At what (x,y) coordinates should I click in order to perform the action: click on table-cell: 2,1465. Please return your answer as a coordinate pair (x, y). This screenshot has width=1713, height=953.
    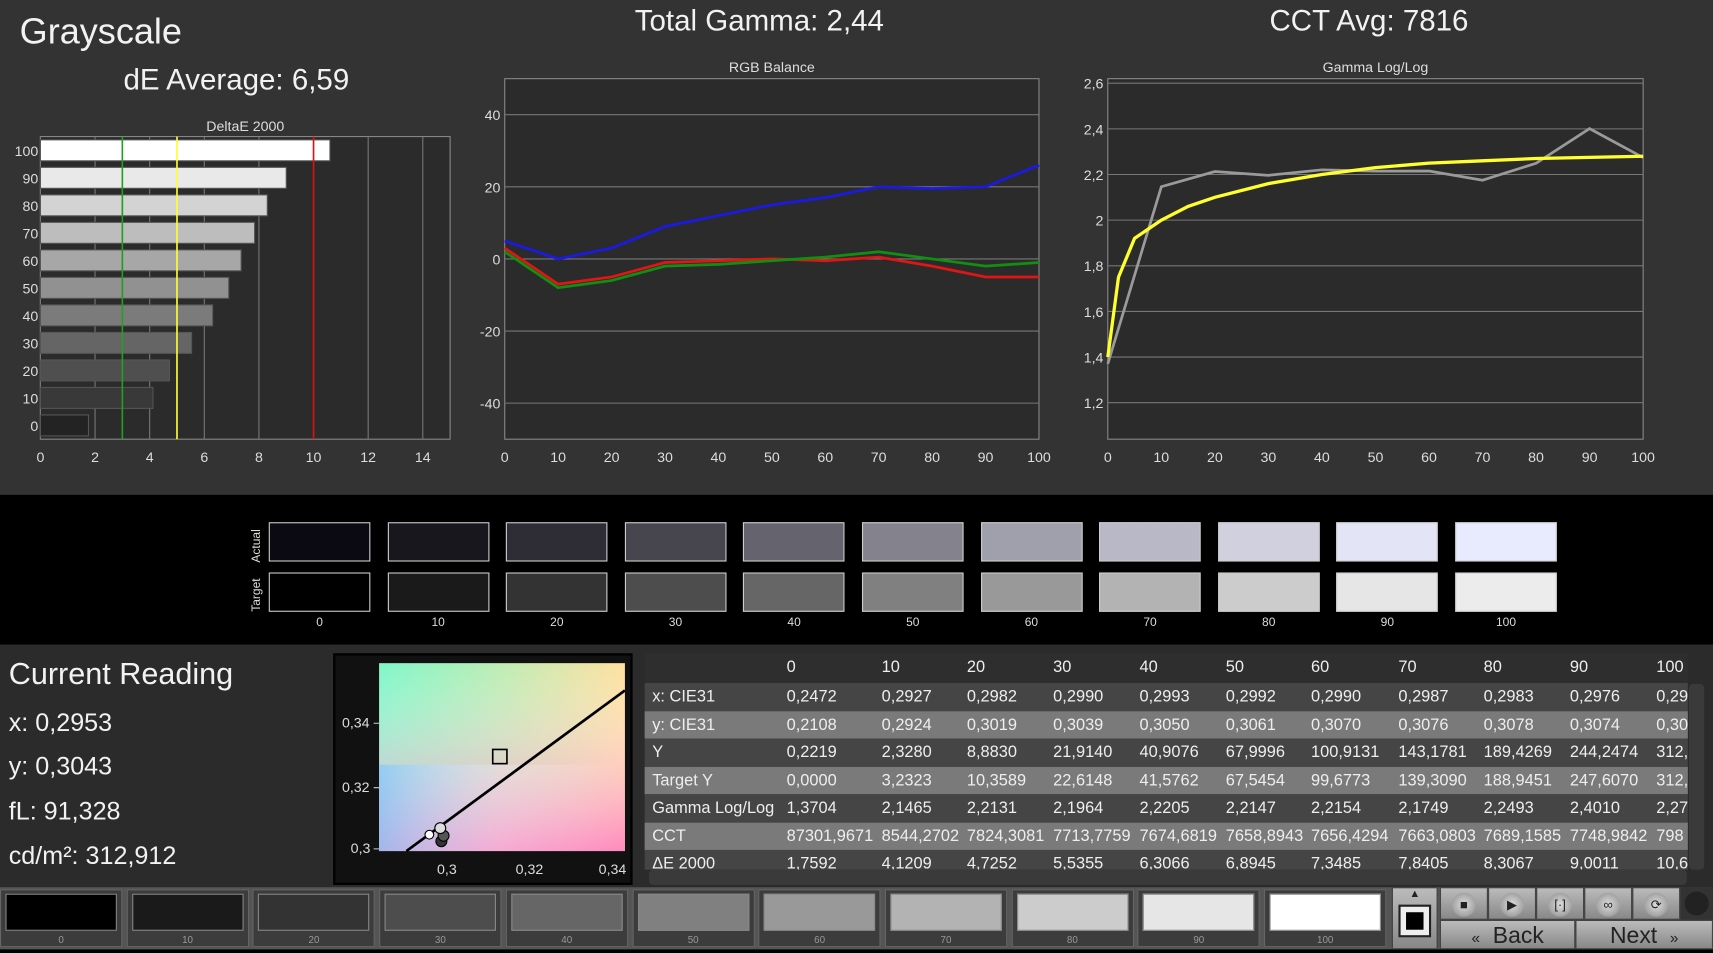
    Looking at the image, I should click on (906, 808).